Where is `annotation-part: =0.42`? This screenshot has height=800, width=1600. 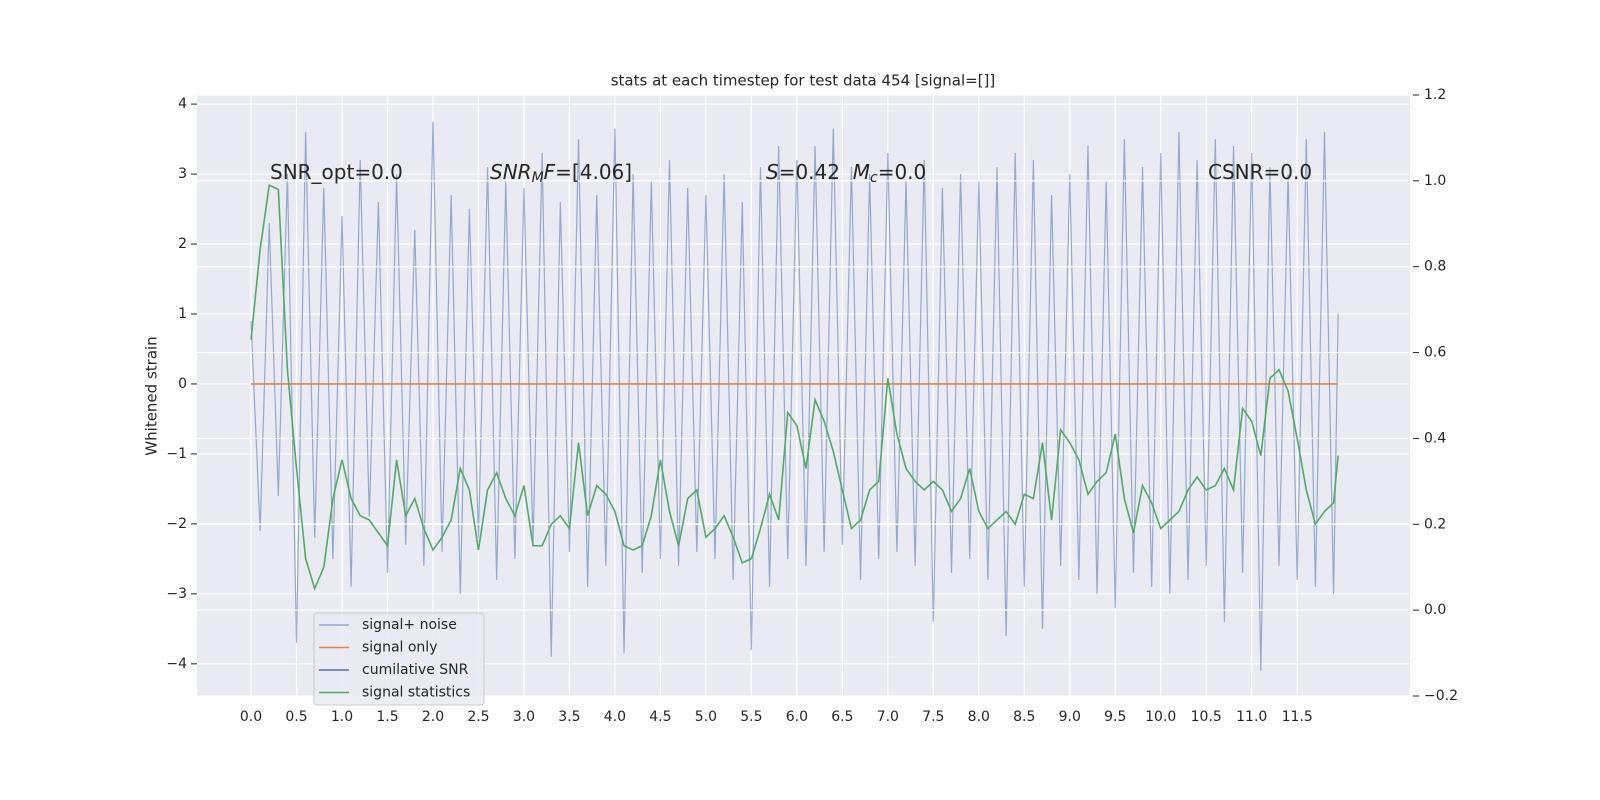 annotation-part: =0.42 is located at coordinates (816, 172).